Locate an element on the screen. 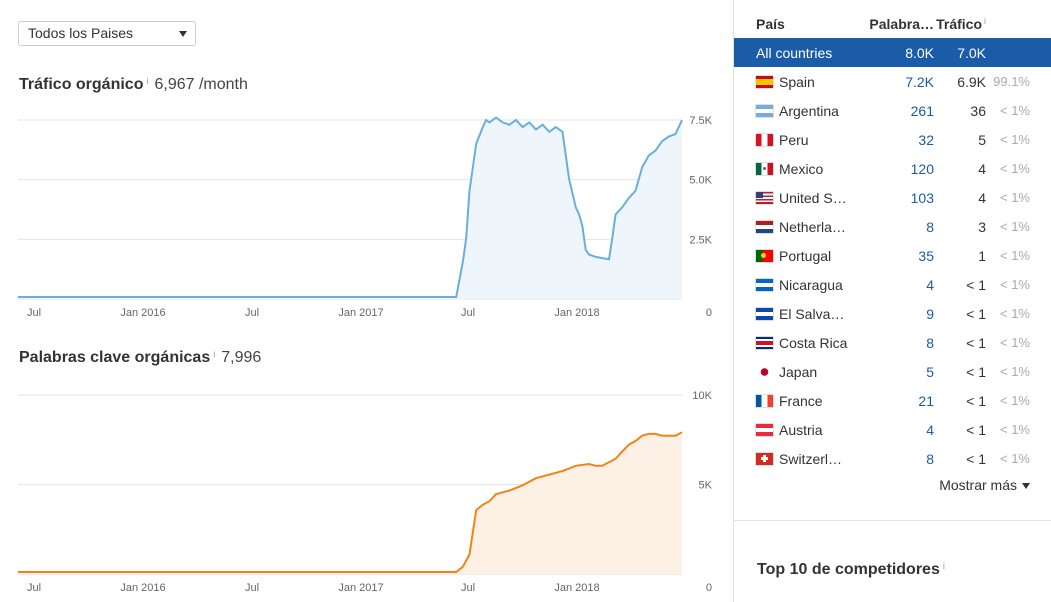 Image resolution: width=1051 pixels, height=602 pixels. country-keywords: 32 is located at coordinates (926, 139).